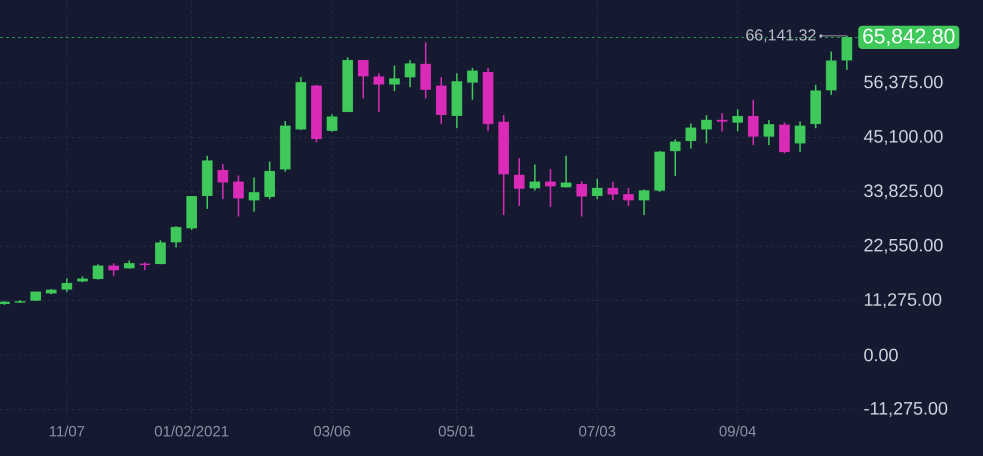  I want to click on x-tick-label: 03/06, so click(332, 431).